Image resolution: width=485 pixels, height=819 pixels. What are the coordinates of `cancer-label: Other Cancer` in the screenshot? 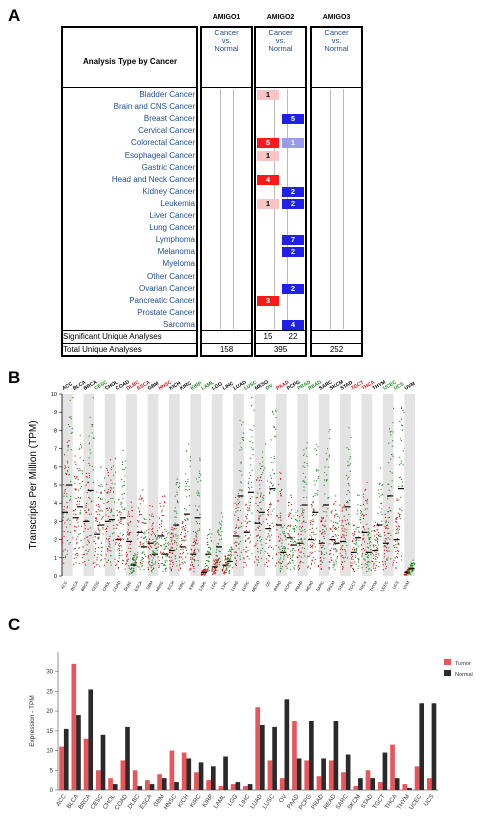 It's located at (170, 276).